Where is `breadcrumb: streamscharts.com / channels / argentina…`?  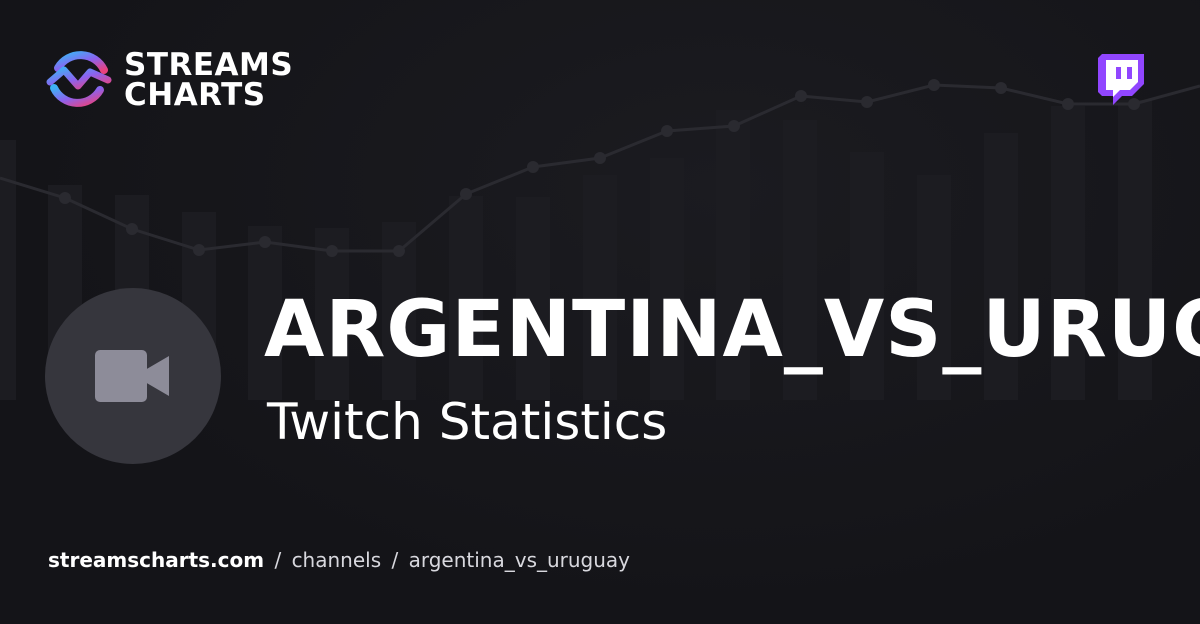
breadcrumb: streamscharts.com / channels / argentina… is located at coordinates (341, 560).